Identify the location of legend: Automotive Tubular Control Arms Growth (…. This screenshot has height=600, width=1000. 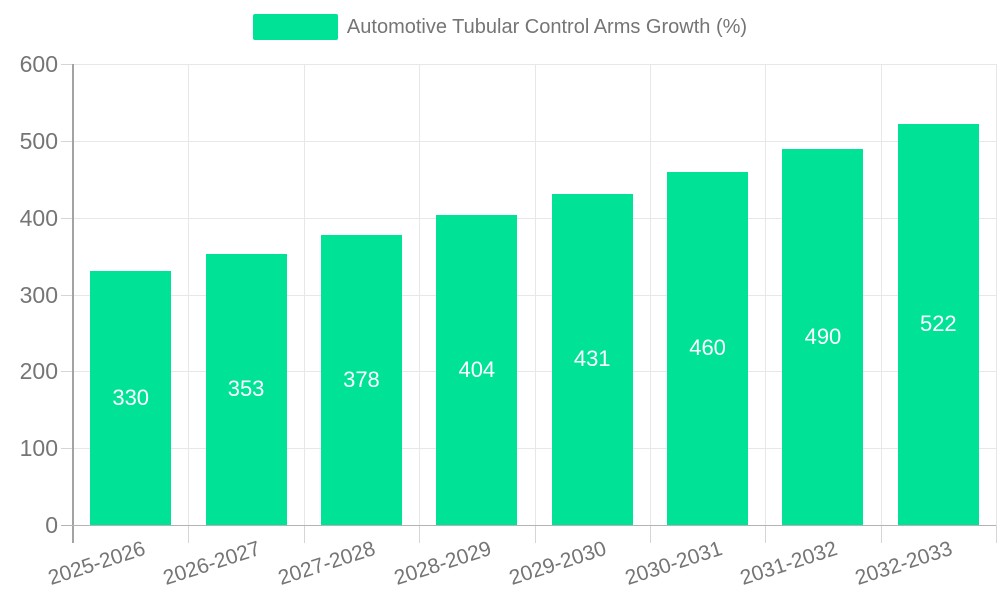
(500, 27).